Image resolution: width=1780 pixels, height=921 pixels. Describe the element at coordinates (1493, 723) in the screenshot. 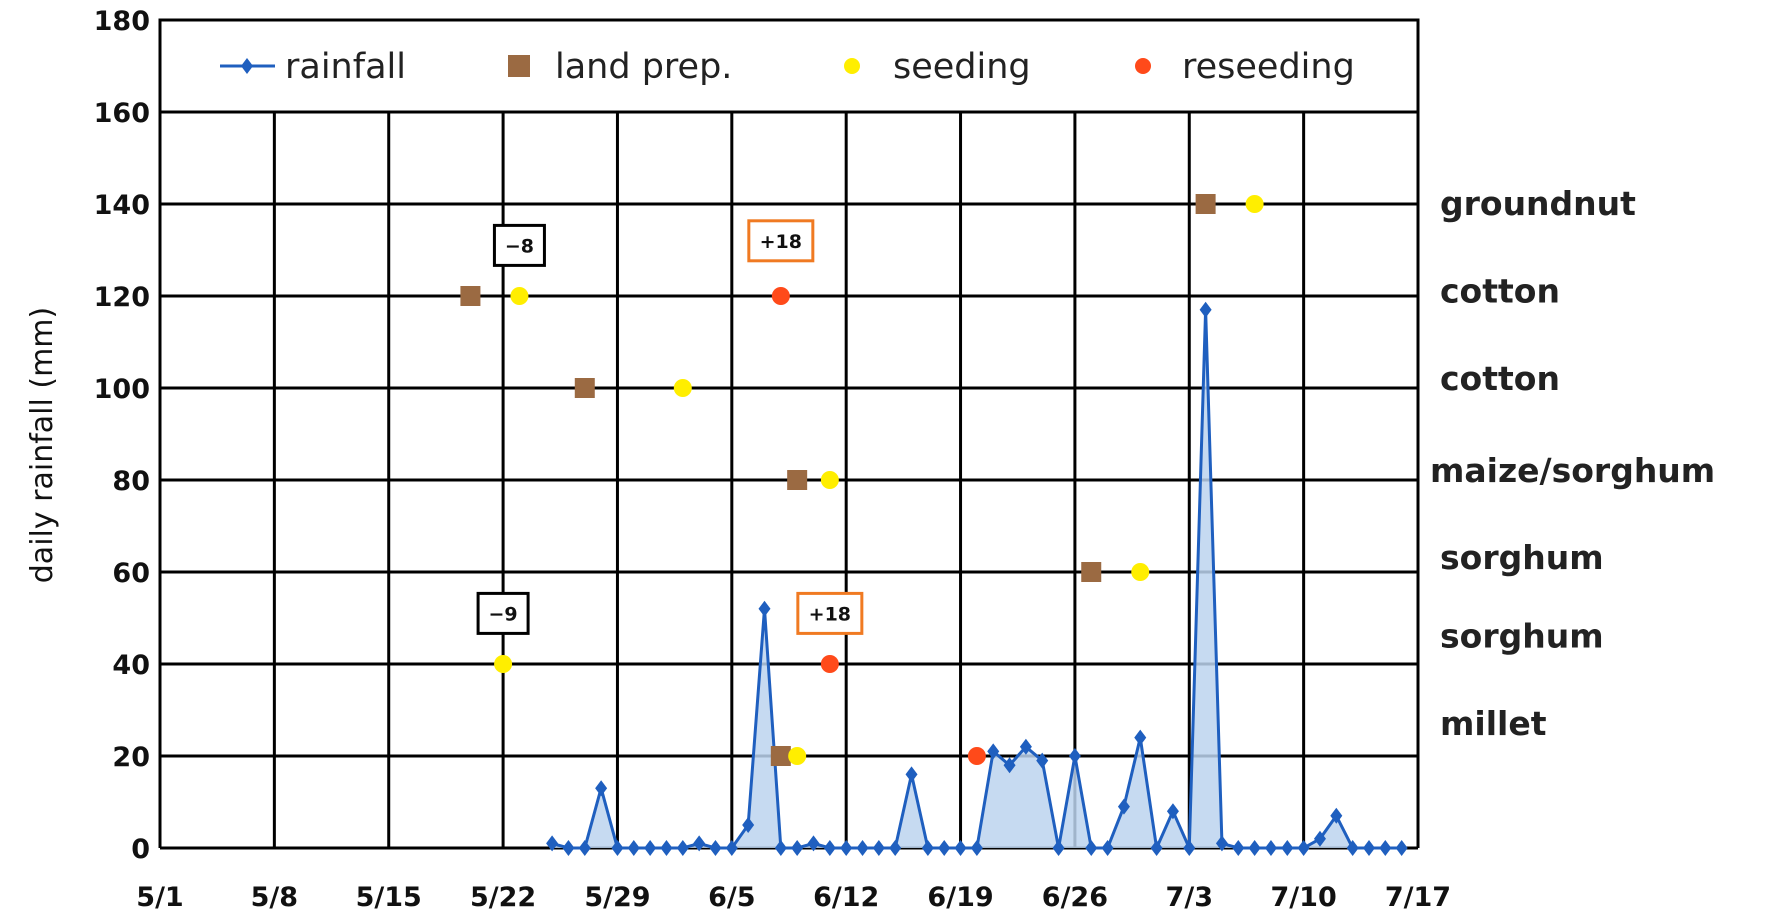

I see `crop-label: millet` at that location.